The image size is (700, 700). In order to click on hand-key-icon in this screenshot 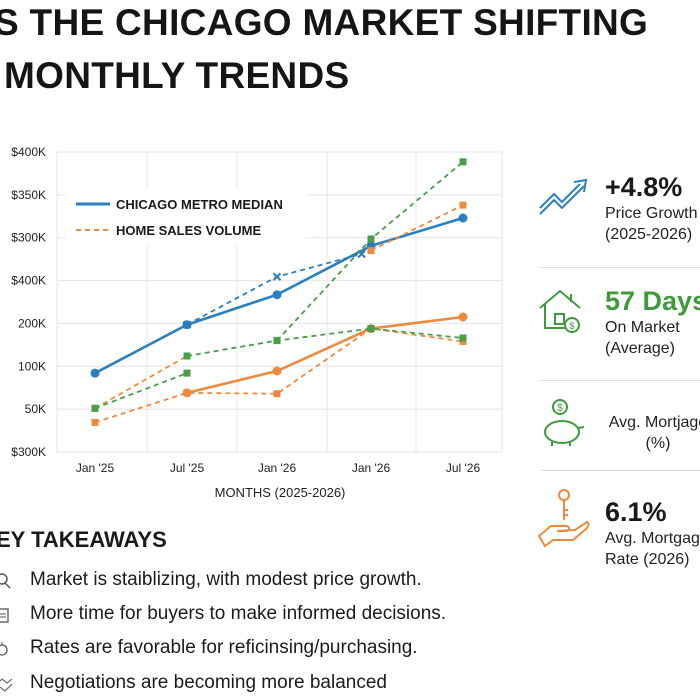, I will do `click(564, 521)`.